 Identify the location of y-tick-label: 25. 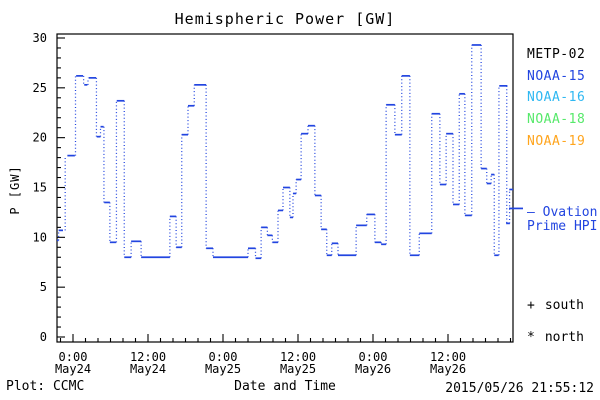
(40, 88).